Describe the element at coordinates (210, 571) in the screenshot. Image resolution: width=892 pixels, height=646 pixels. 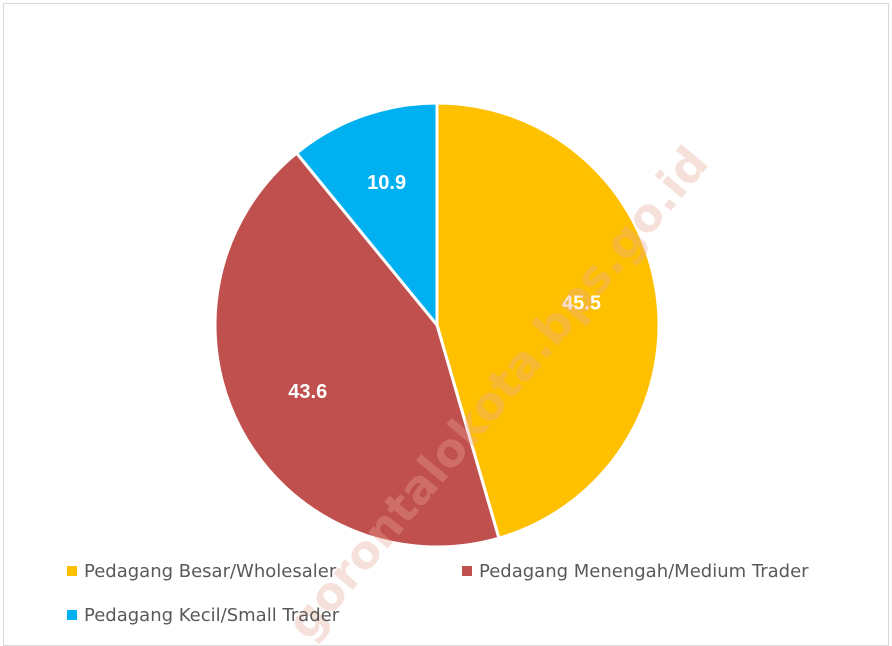
I see `legend-label: Pedagang Besar/Wholesaler` at that location.